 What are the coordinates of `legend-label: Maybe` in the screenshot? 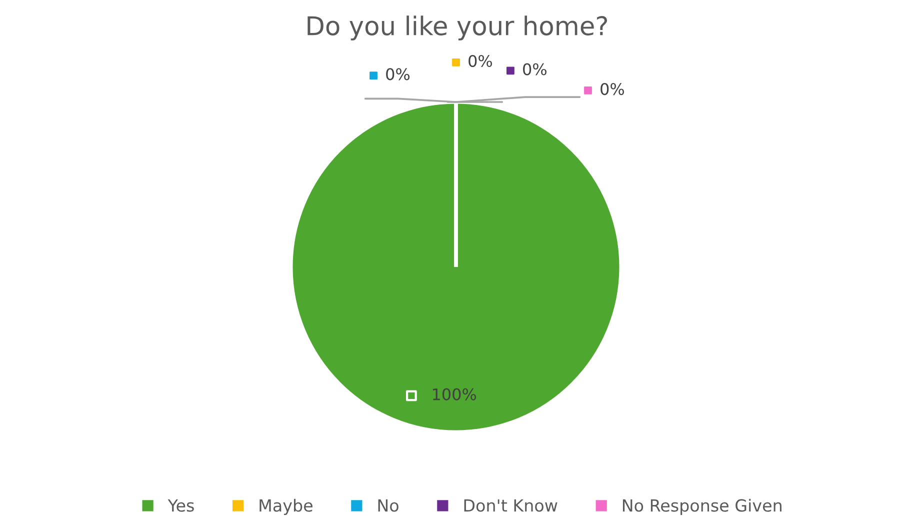 It's located at (286, 506).